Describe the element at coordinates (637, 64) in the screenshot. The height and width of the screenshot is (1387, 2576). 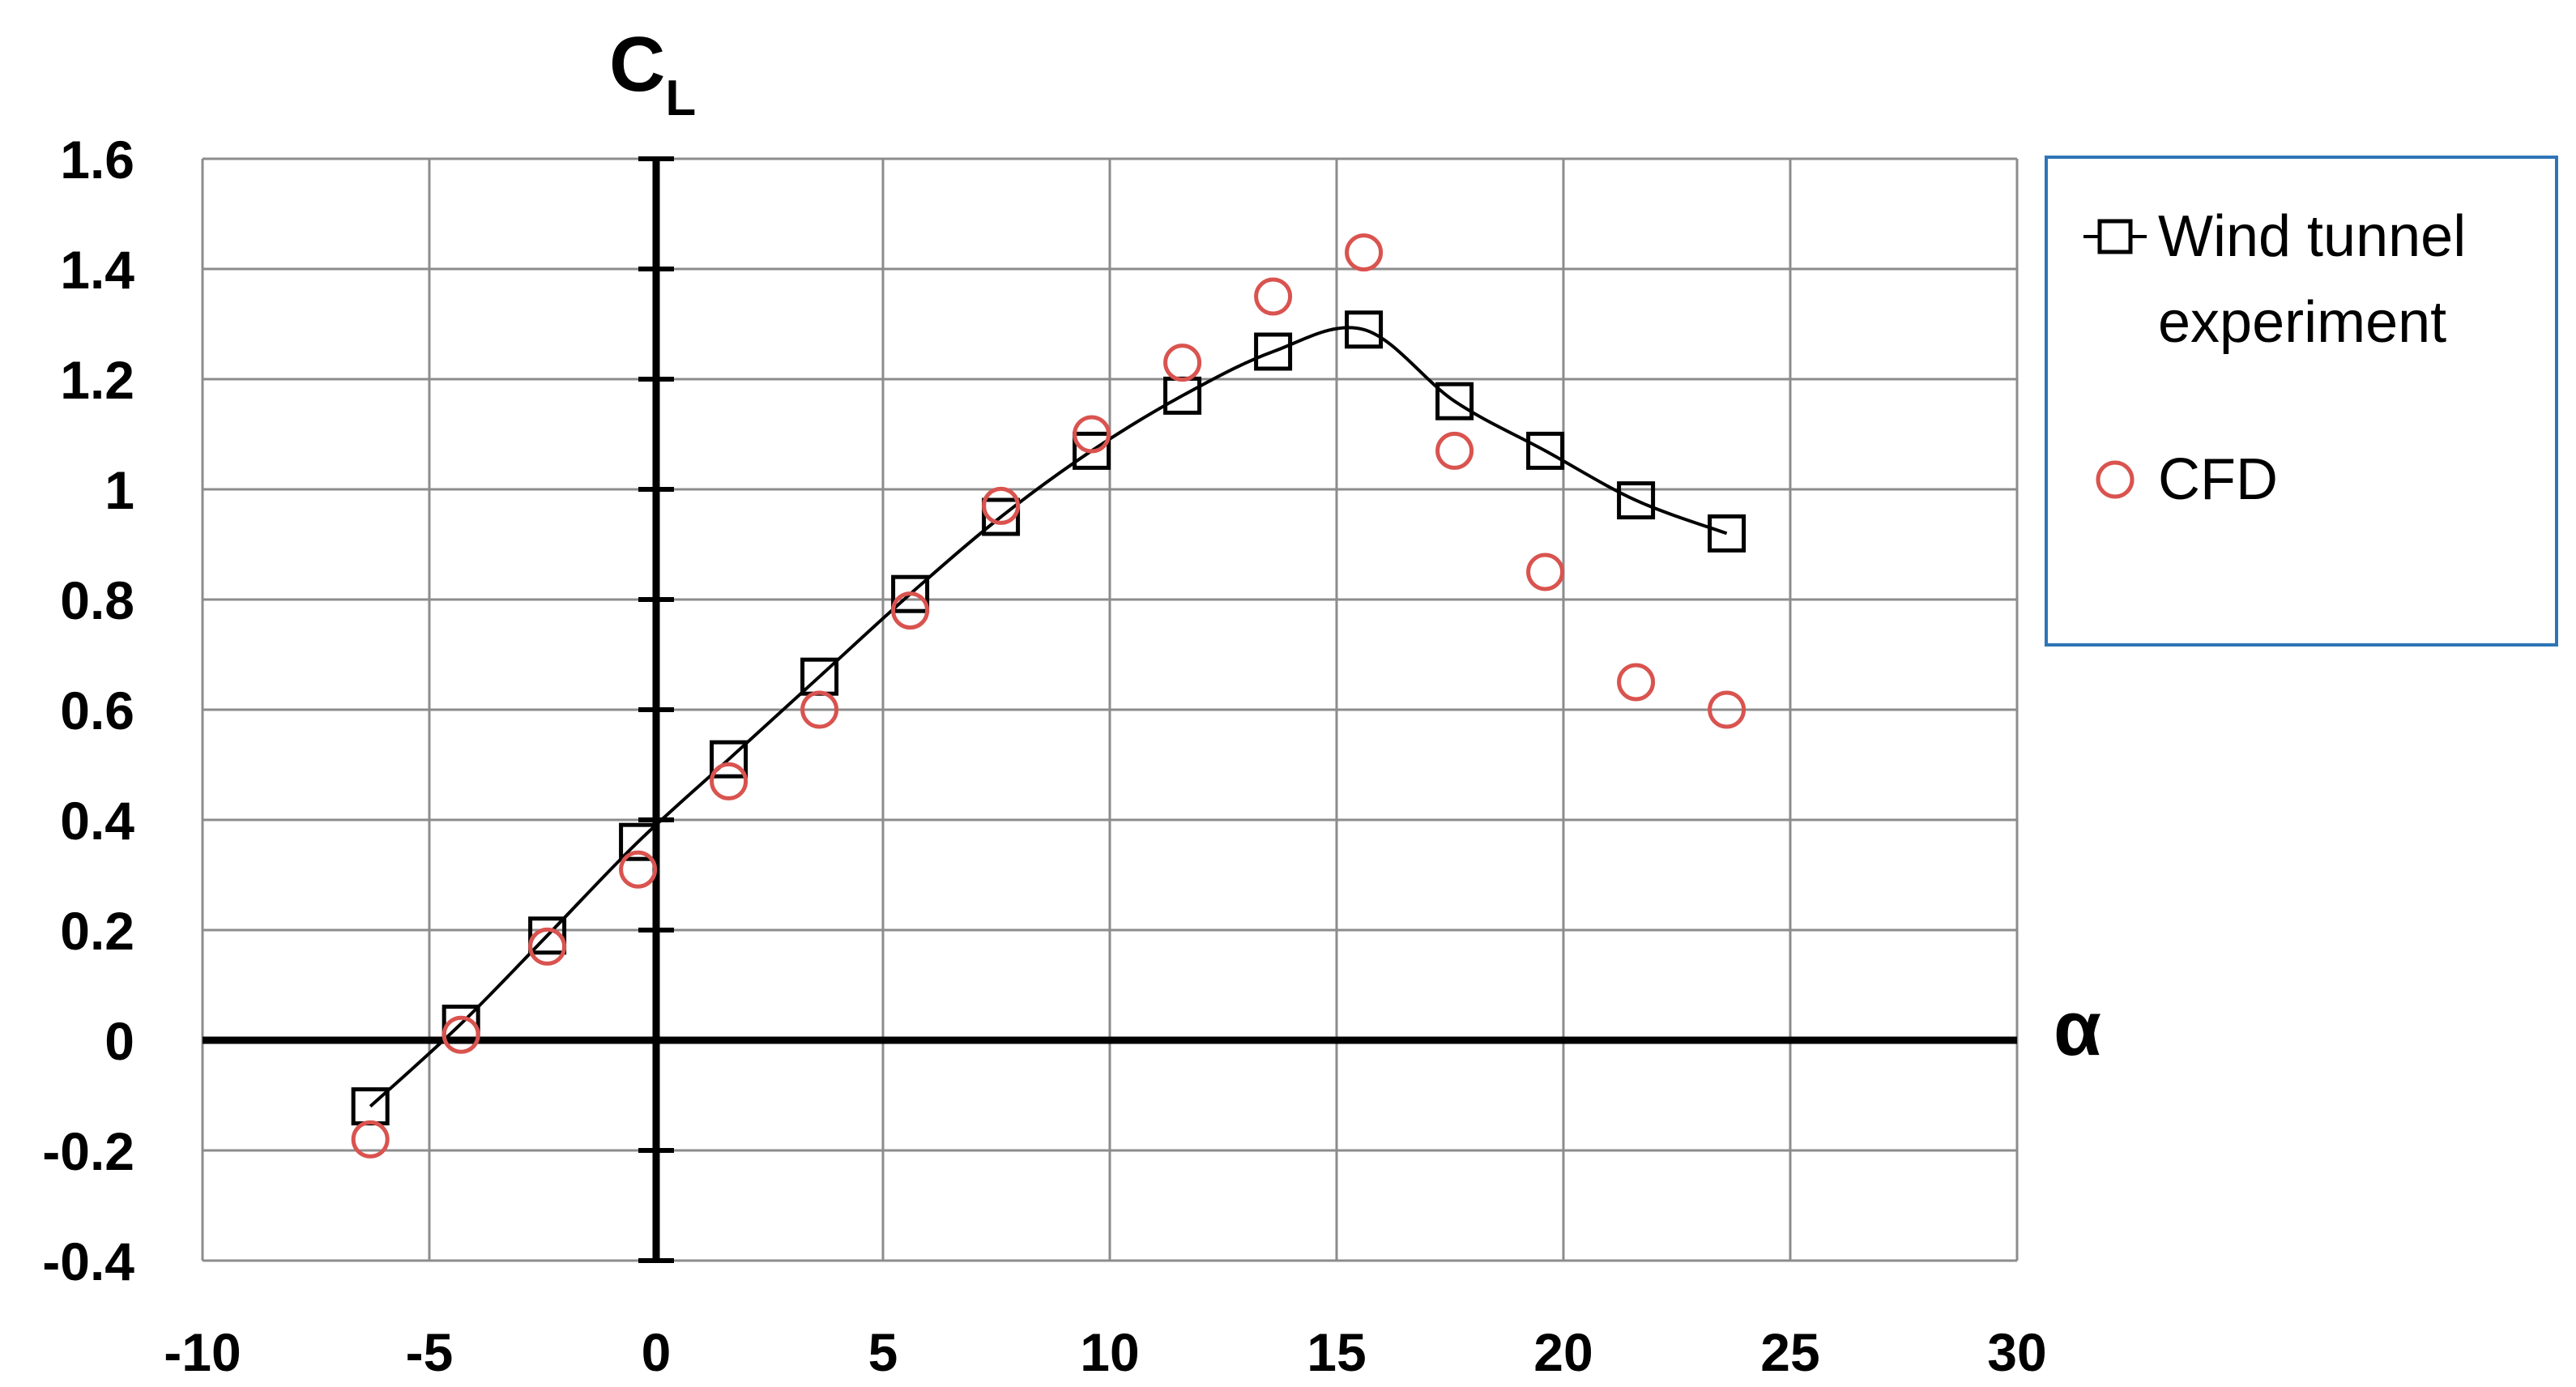
I see `y-axis-title-main: C` at that location.